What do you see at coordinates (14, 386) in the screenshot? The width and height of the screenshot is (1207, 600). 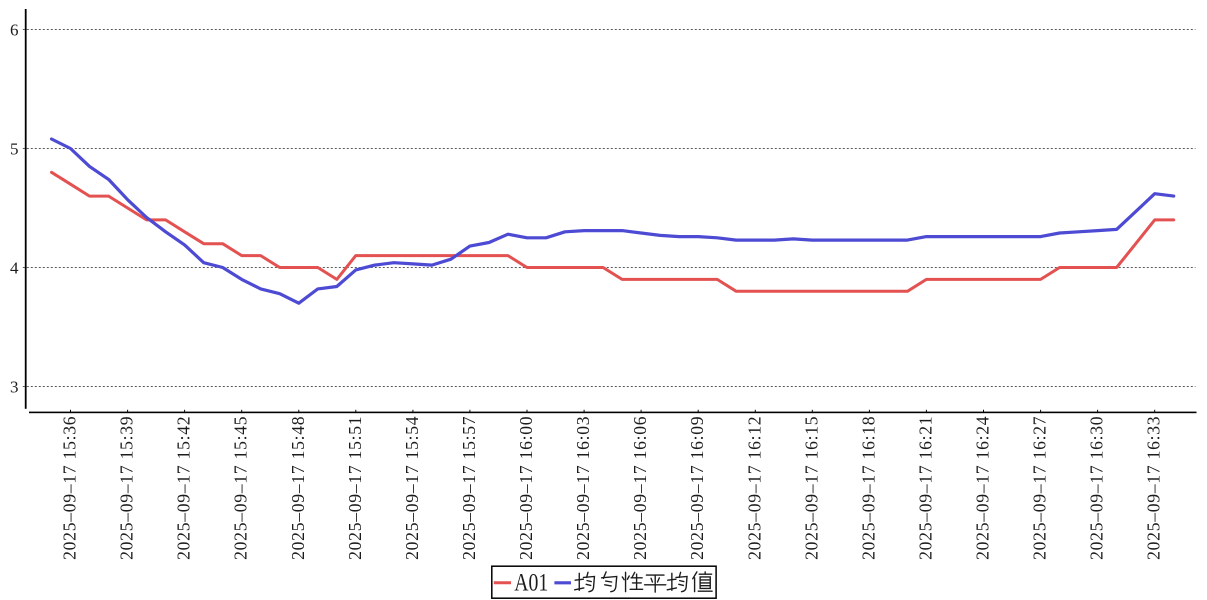 I see `svg-text: 3` at bounding box center [14, 386].